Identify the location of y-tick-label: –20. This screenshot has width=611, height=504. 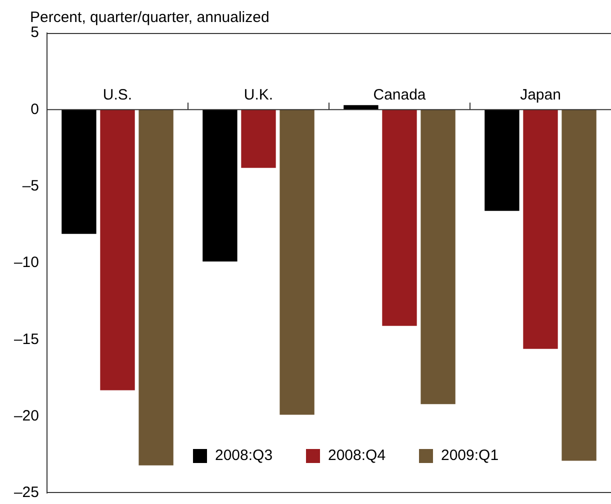
(26, 415).